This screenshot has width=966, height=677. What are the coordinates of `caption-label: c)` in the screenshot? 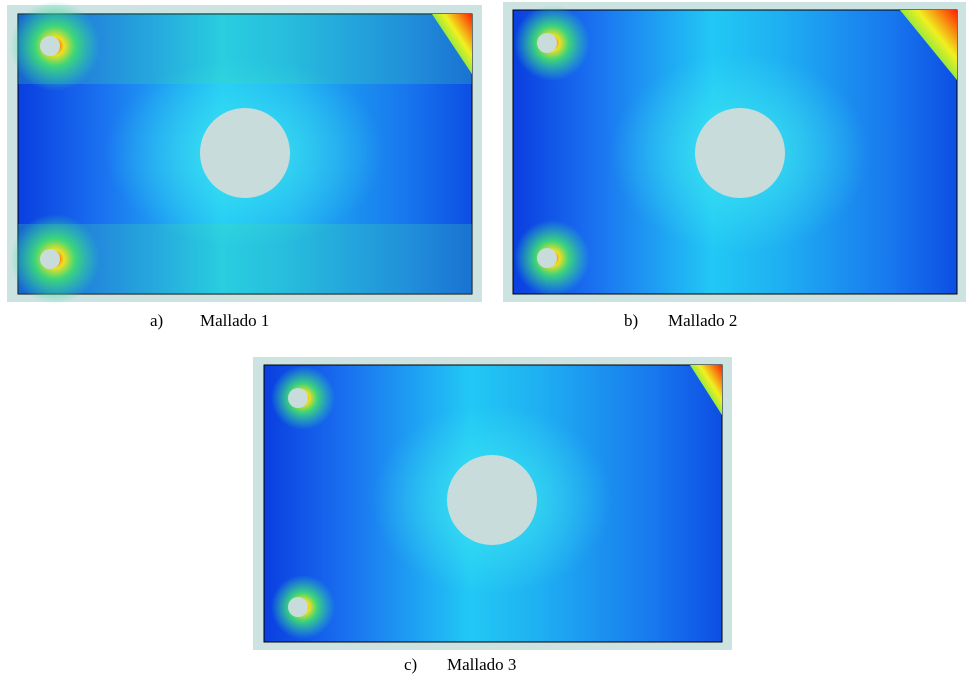 It's located at (410, 664).